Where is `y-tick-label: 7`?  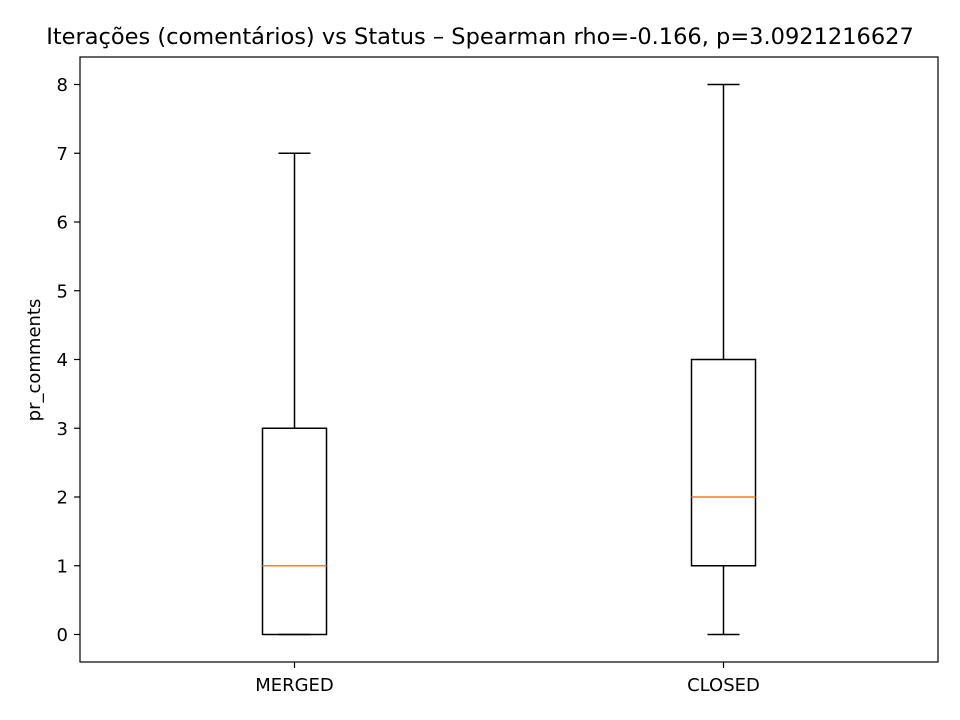 y-tick-label: 7 is located at coordinates (62, 154).